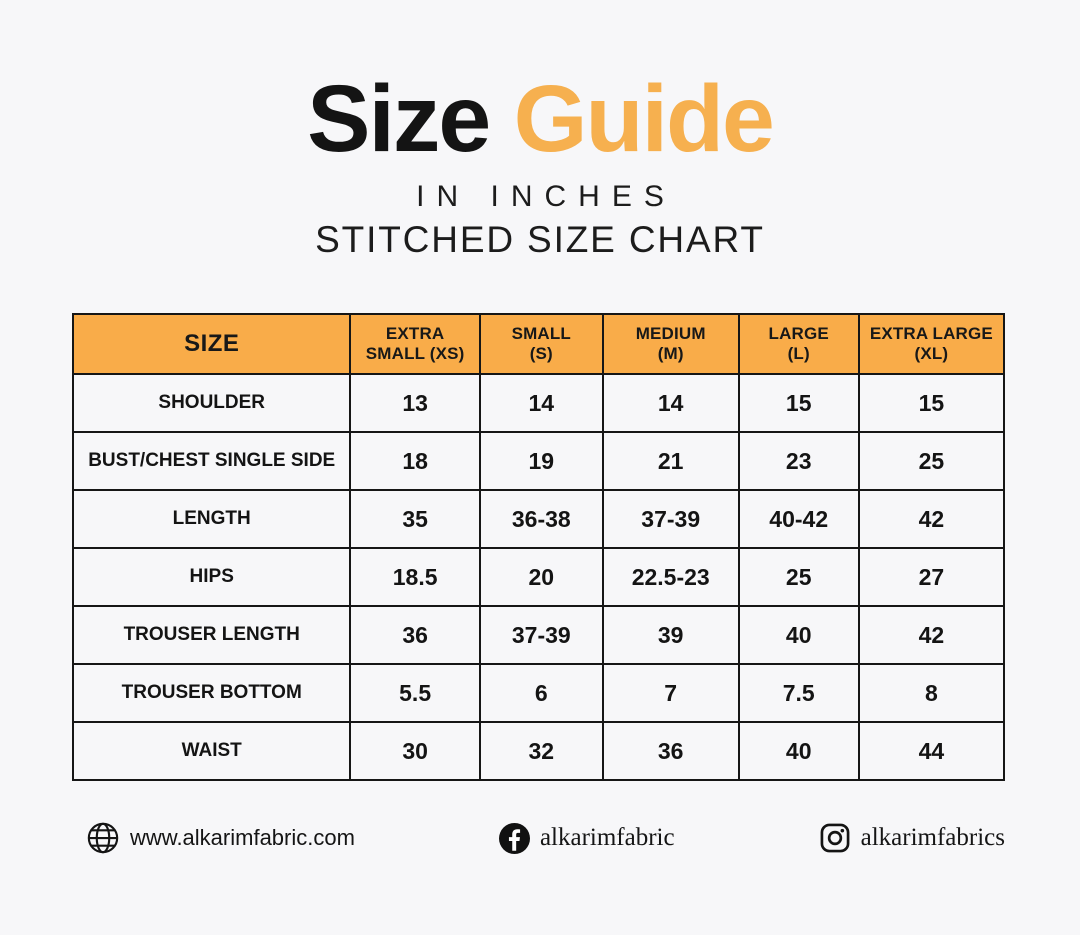 This screenshot has height=935, width=1080. Describe the element at coordinates (541, 751) in the screenshot. I see `value-cell: 32` at that location.